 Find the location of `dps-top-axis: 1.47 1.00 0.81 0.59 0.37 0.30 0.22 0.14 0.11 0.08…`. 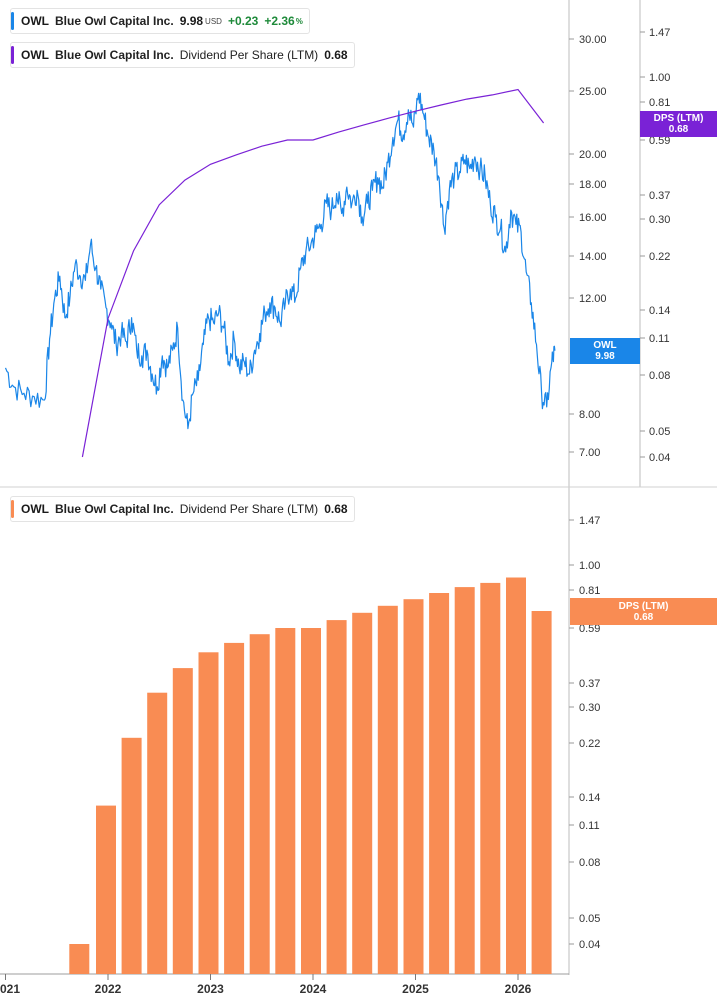

dps-top-axis: 1.47 1.00 0.81 0.59 0.37 0.30 0.22 0.14 0.11 0.08… is located at coordinates (655, 245).